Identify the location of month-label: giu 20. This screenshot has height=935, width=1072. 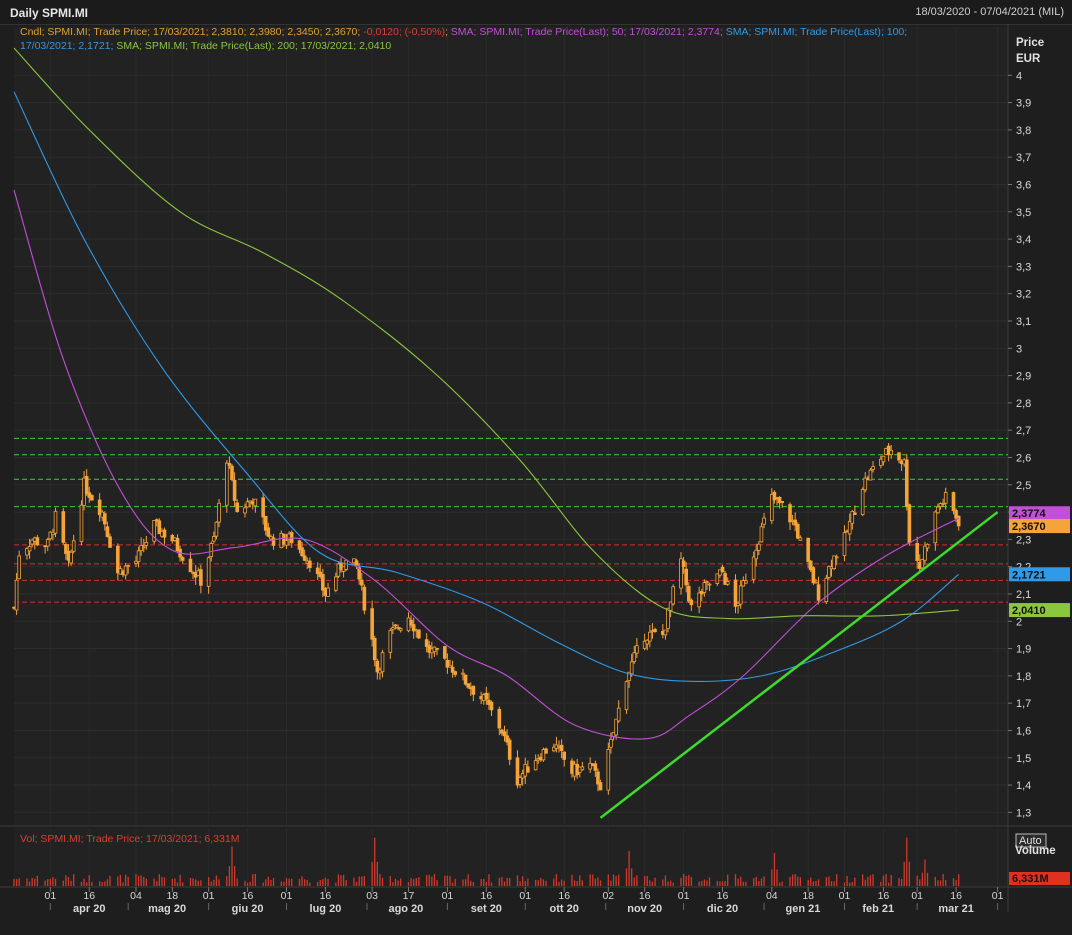
(248, 909).